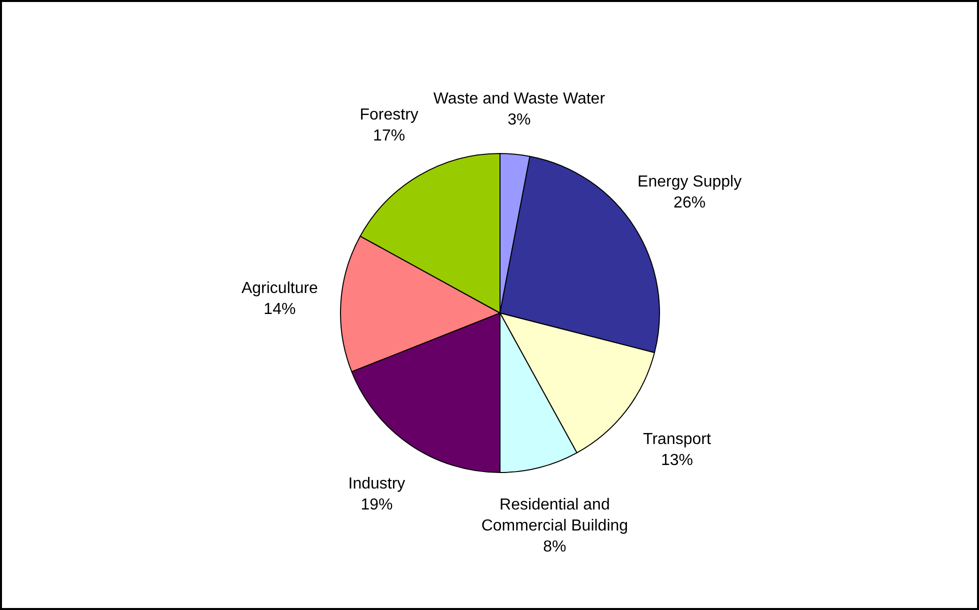  Describe the element at coordinates (690, 182) in the screenshot. I see `slice-label: Energy Supply` at that location.